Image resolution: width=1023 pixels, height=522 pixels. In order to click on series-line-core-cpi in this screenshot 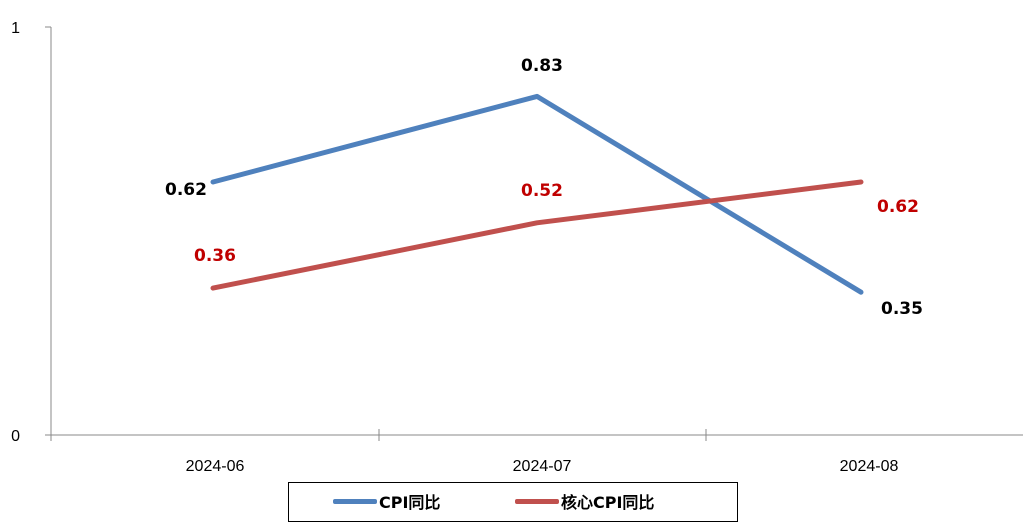, I will do `click(537, 235)`.